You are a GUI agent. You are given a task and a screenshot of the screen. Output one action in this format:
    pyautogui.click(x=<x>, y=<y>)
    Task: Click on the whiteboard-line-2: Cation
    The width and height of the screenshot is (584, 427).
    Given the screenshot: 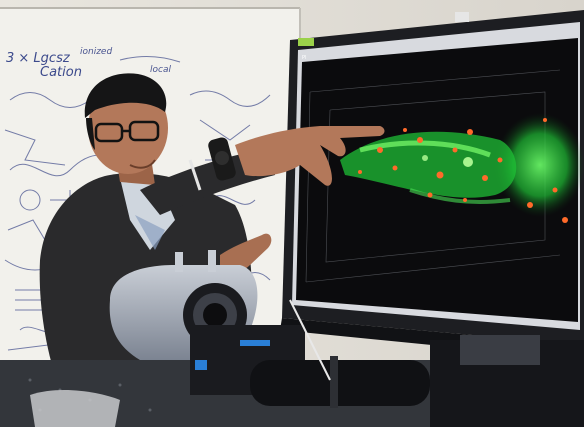 What is the action you would take?
    pyautogui.click(x=61, y=72)
    